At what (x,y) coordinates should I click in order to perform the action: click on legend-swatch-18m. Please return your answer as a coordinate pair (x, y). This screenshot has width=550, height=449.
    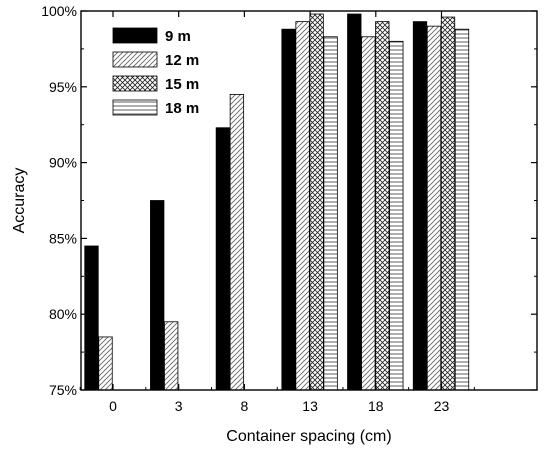
    Looking at the image, I should click on (135, 107).